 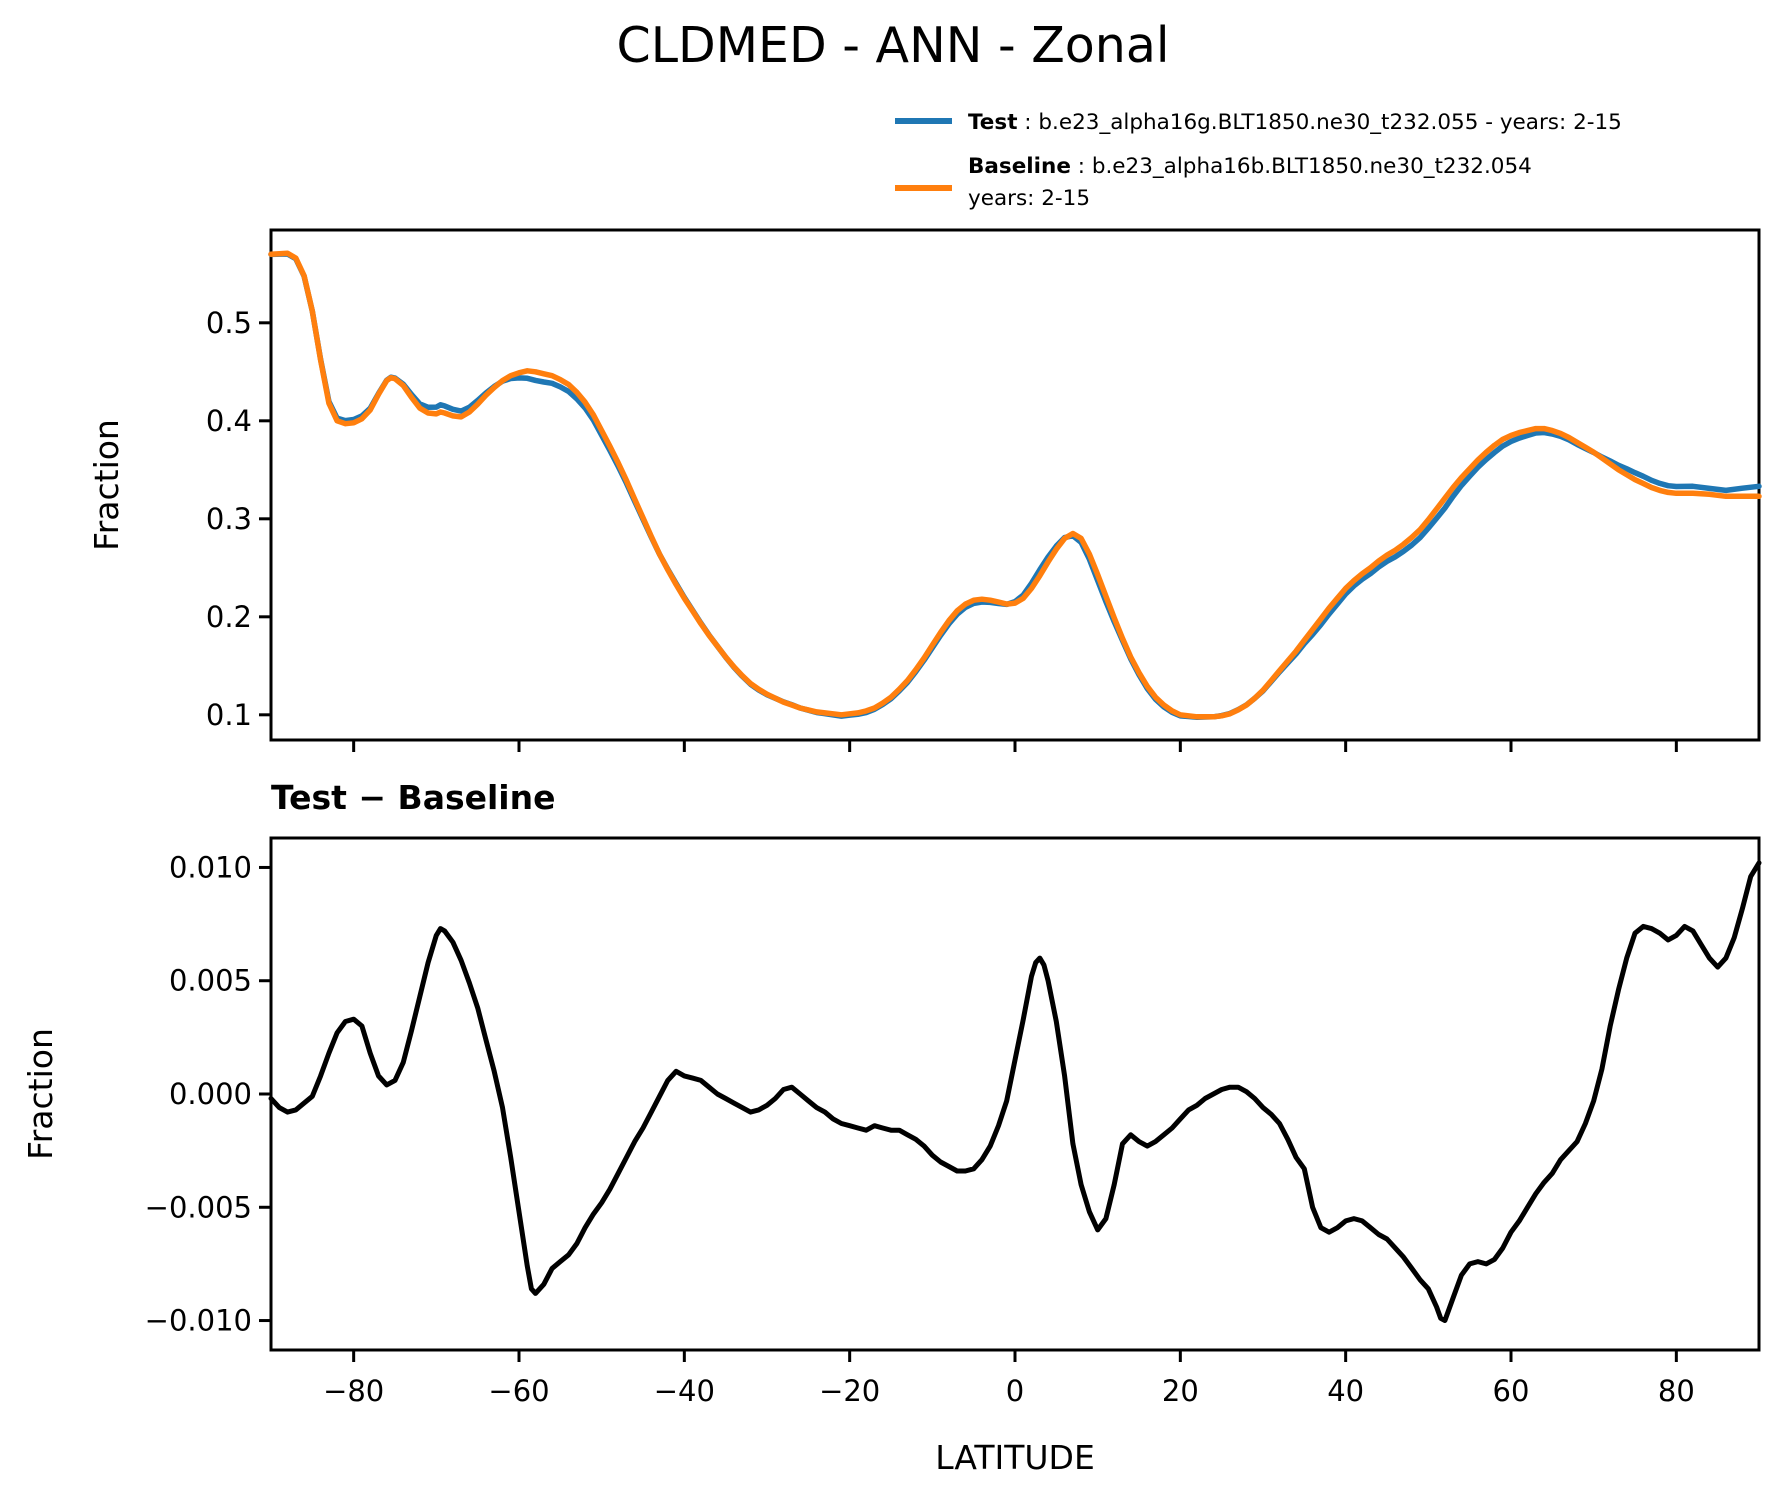 What do you see at coordinates (893, 45) in the screenshot?
I see `figure-title: CLDMED - ANN - Zonal` at bounding box center [893, 45].